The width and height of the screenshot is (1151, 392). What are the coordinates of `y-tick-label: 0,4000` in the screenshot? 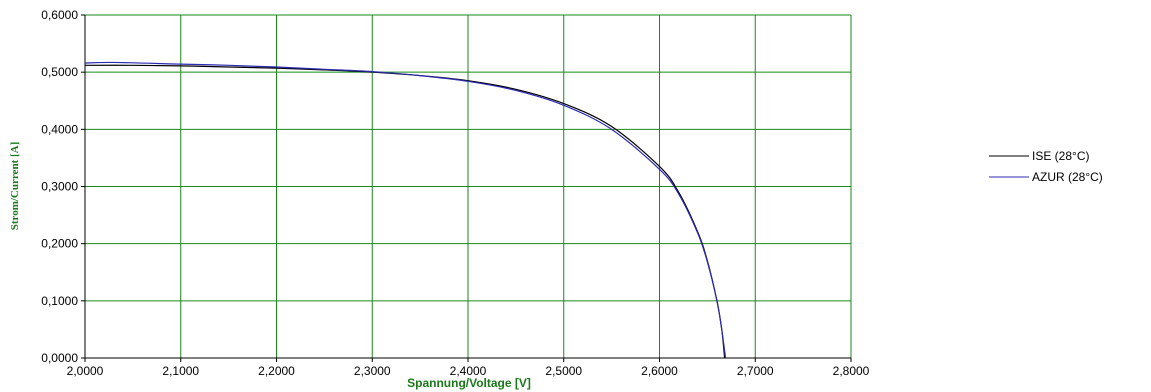 It's located at (59, 129).